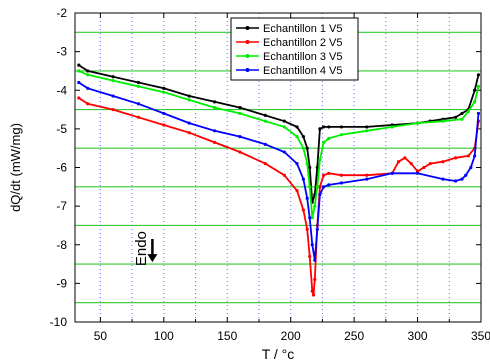 The height and width of the screenshot is (362, 490). Describe the element at coordinates (354, 336) in the screenshot. I see `x-tick-label: 250` at that location.